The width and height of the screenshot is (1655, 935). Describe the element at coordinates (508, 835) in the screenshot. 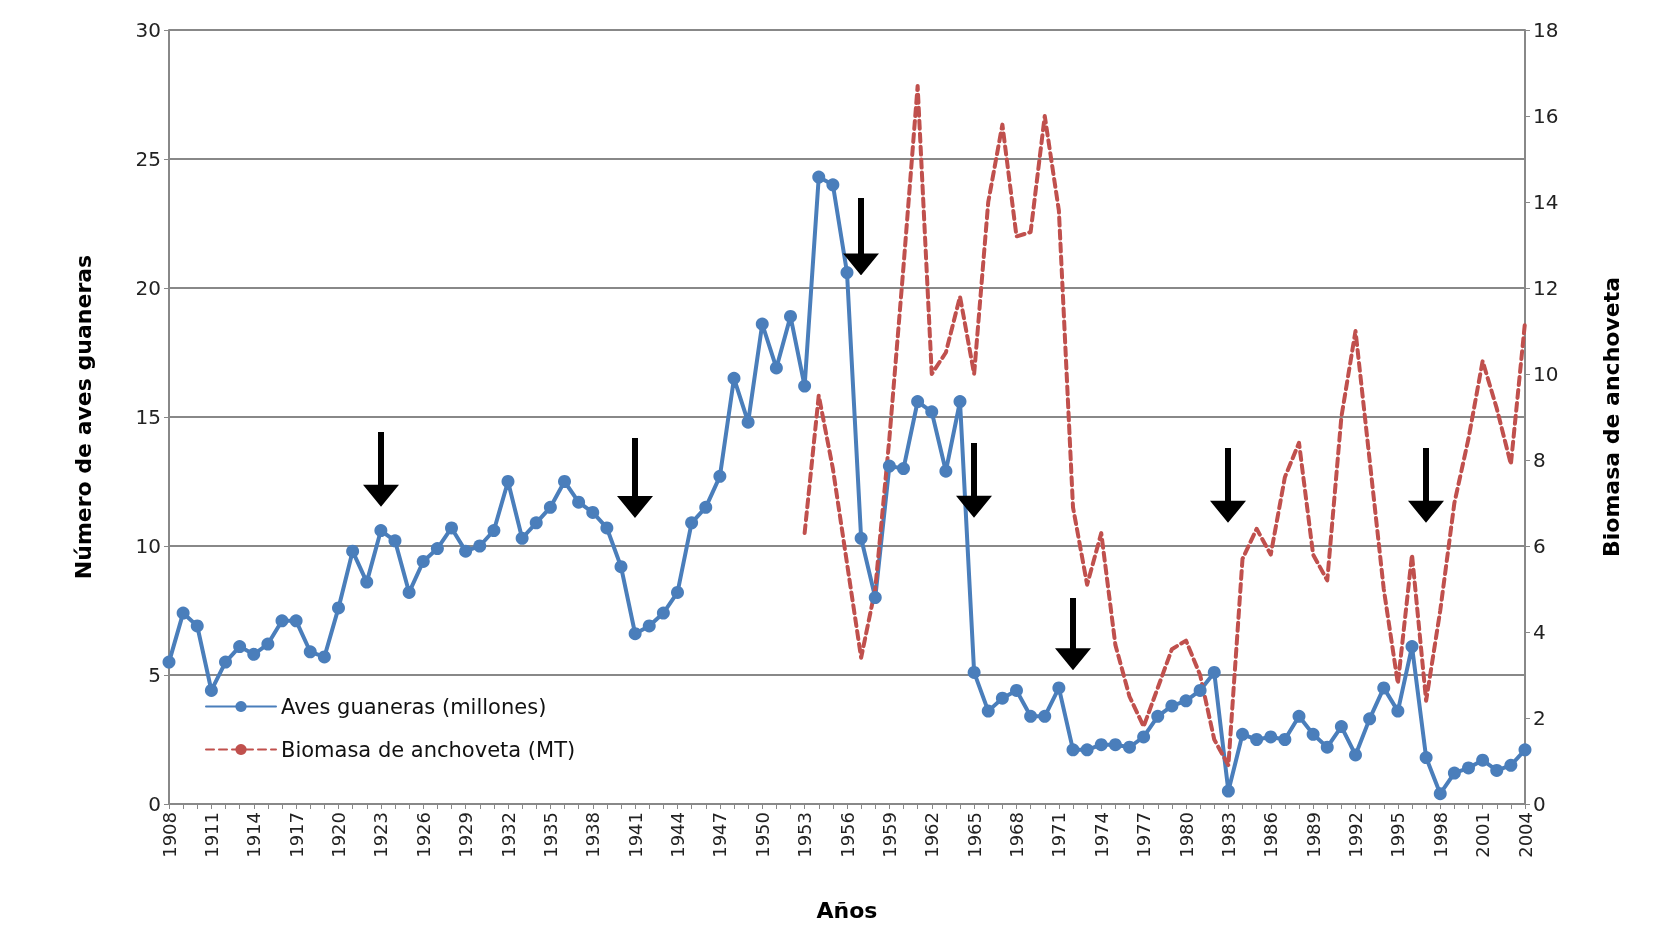

I see `x-tick-label: 1932` at that location.